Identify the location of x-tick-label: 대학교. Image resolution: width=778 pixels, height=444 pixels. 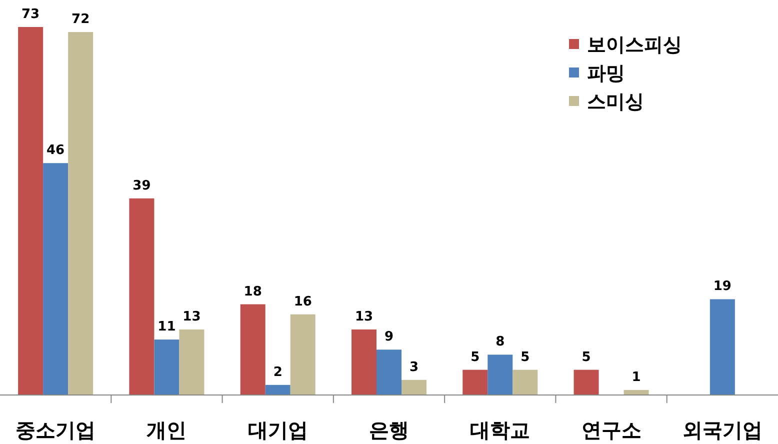
(500, 430).